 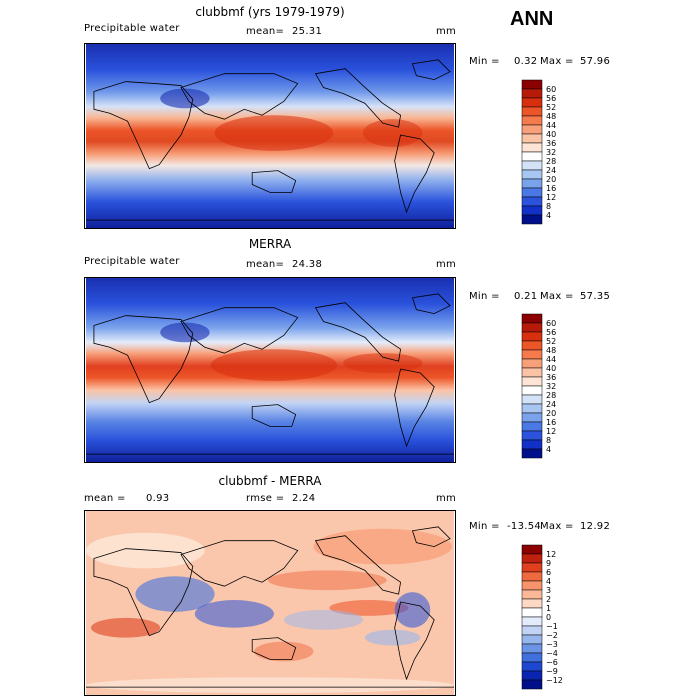 I want to click on panel-1-max-value: 57.96, so click(x=595, y=61).